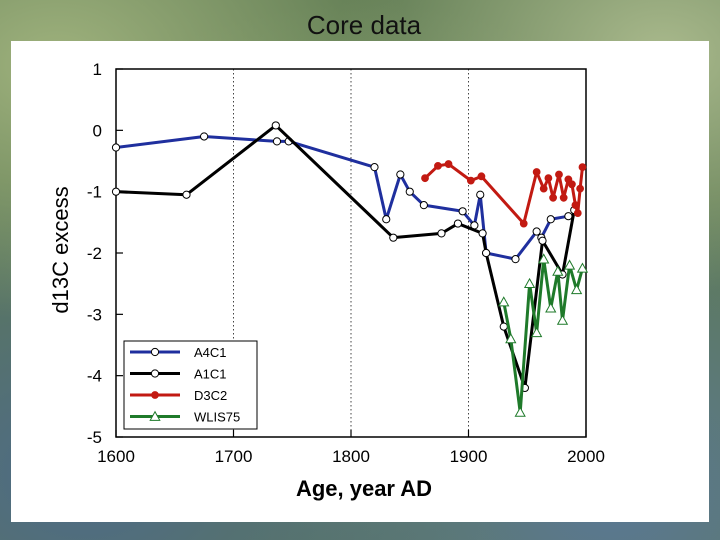 The width and height of the screenshot is (720, 540). Describe the element at coordinates (586, 456) in the screenshot. I see `x-tick-label: 2000` at that location.